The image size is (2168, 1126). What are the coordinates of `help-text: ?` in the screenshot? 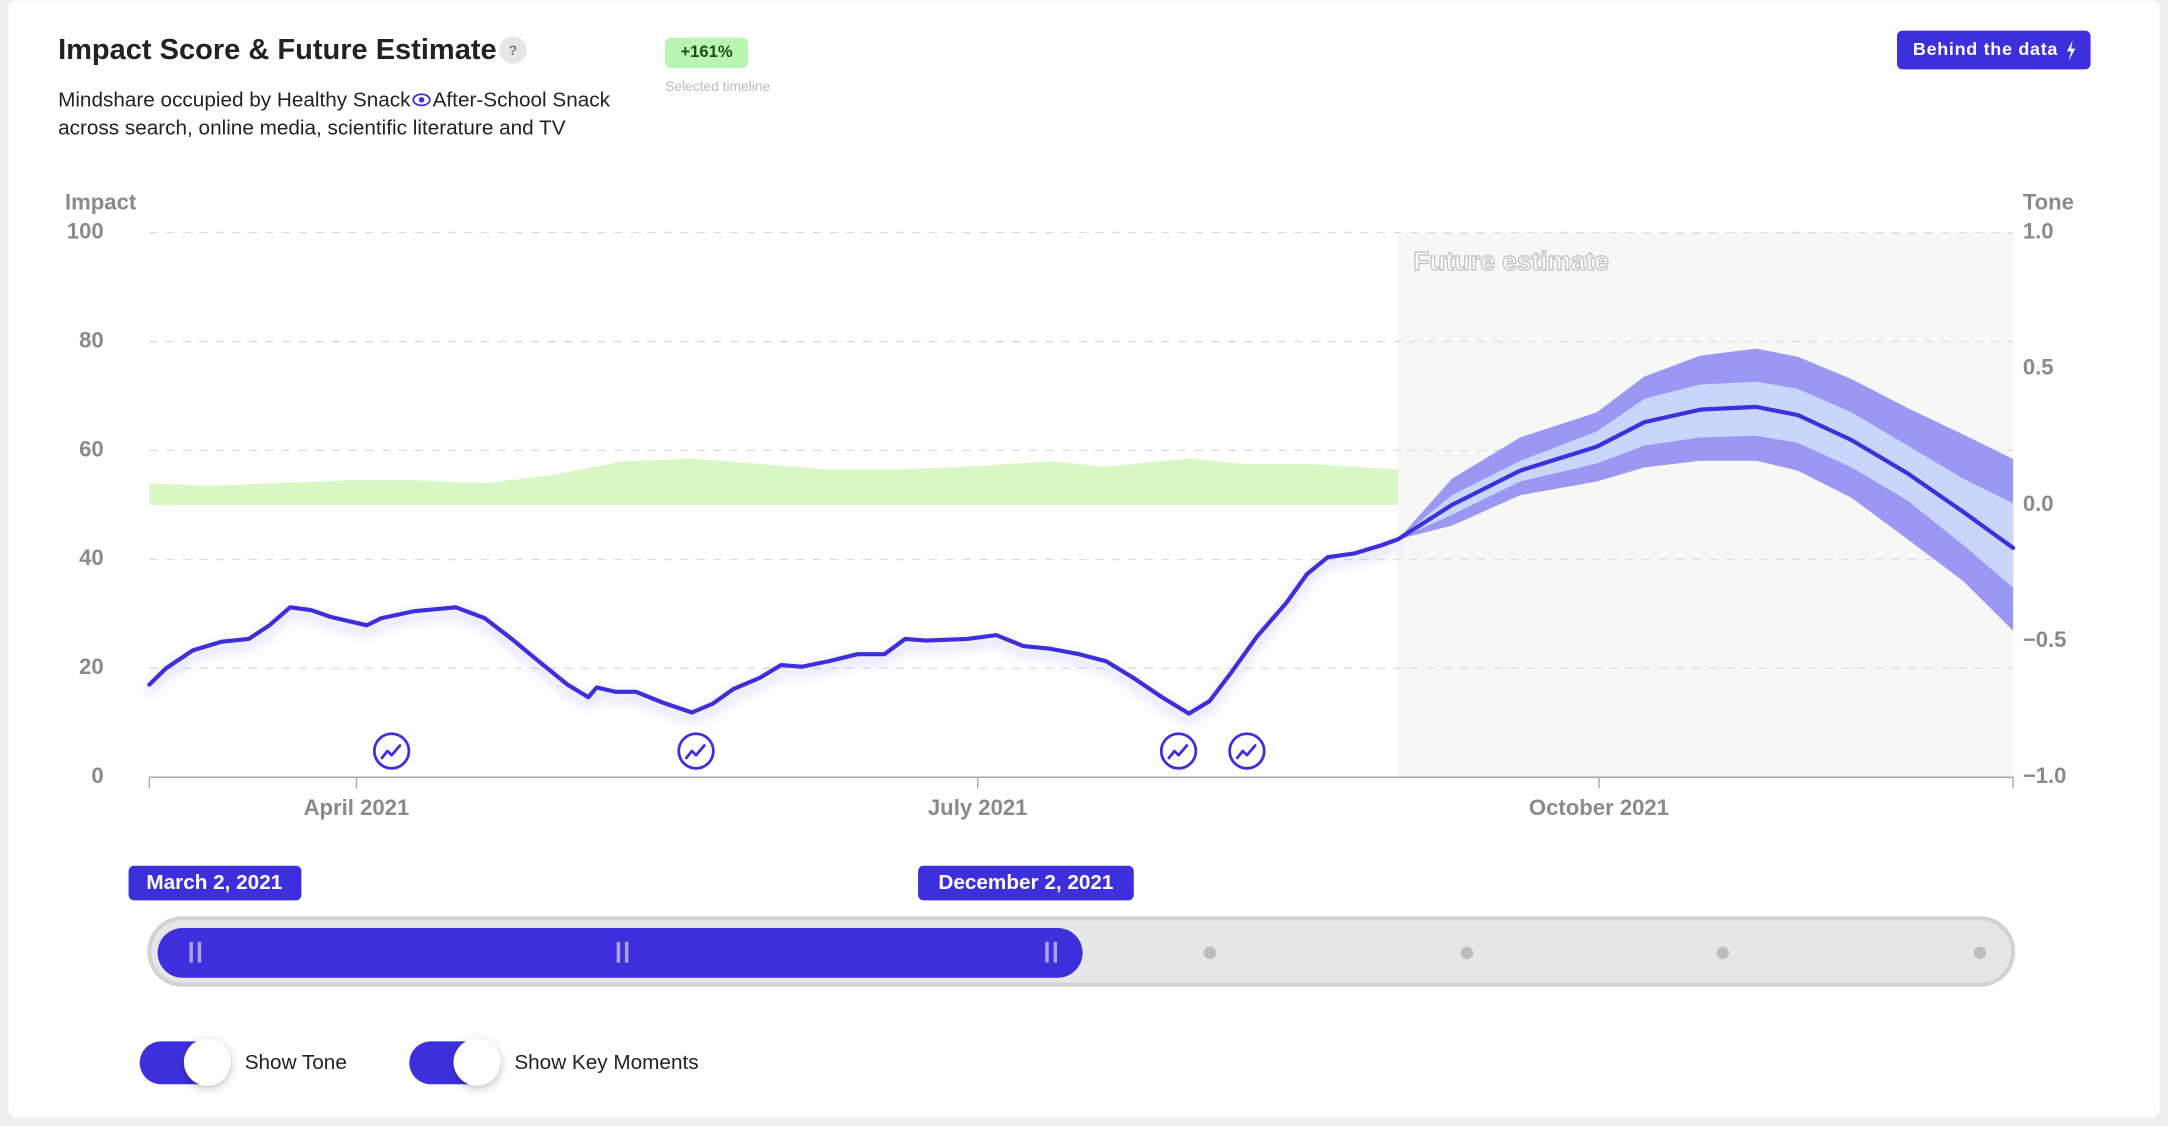 It's located at (513, 50).